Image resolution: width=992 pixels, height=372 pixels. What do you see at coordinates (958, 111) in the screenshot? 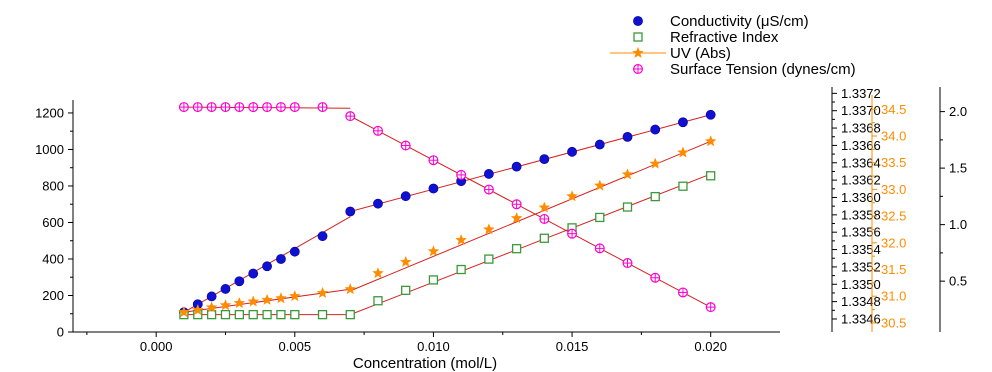
I see `surface-tick-label: 2.0` at bounding box center [958, 111].